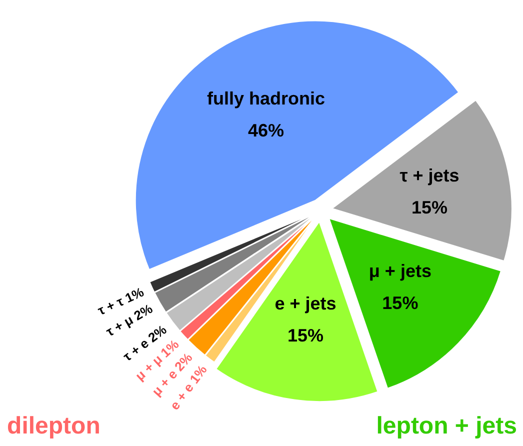 The height and width of the screenshot is (446, 523). Describe the element at coordinates (266, 130) in the screenshot. I see `data-label: 46%` at that location.